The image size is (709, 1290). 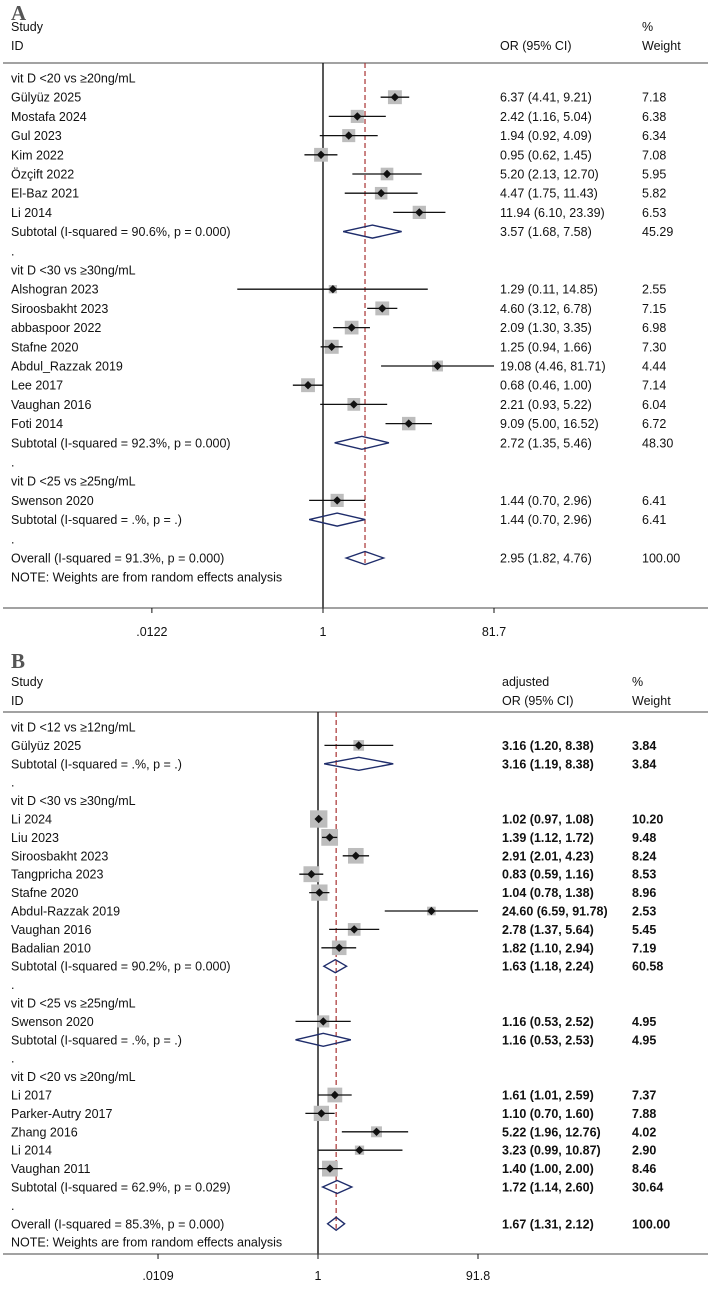 I want to click on study-name: Abdul_Razzak 2019, so click(x=67, y=367).